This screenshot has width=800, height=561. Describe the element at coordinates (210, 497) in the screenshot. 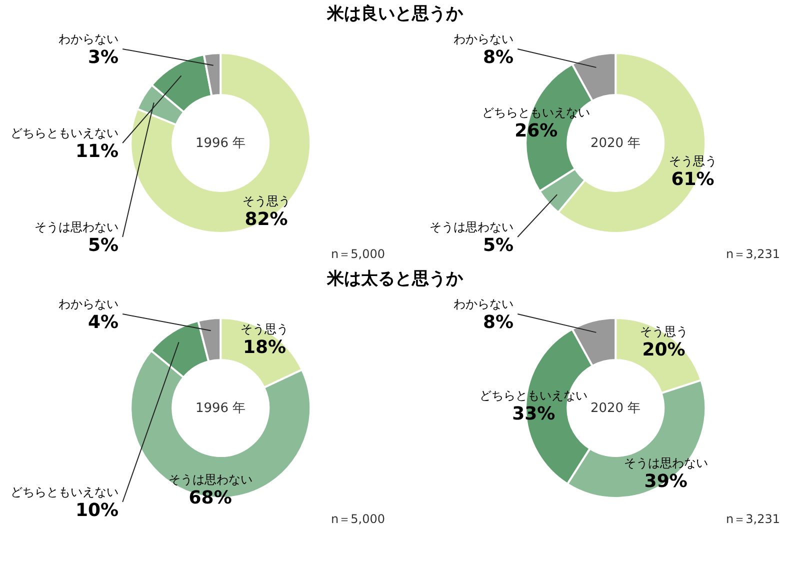

I see `data-label: 68%` at that location.